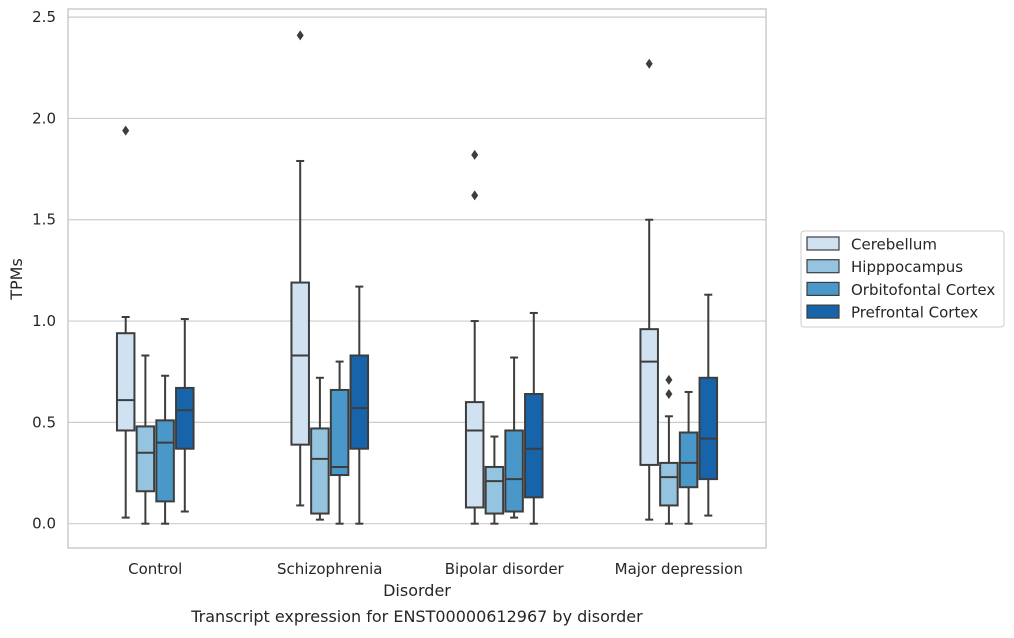  What do you see at coordinates (44, 270) in the screenshot?
I see `y-tick-labels: 0.0 0.5 1.0 1.5 2.0 2.5` at bounding box center [44, 270].